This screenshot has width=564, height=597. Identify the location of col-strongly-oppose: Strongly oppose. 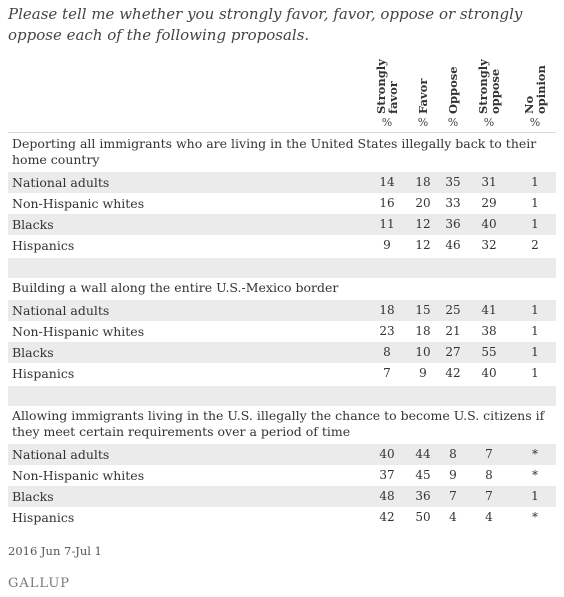
(489, 86).